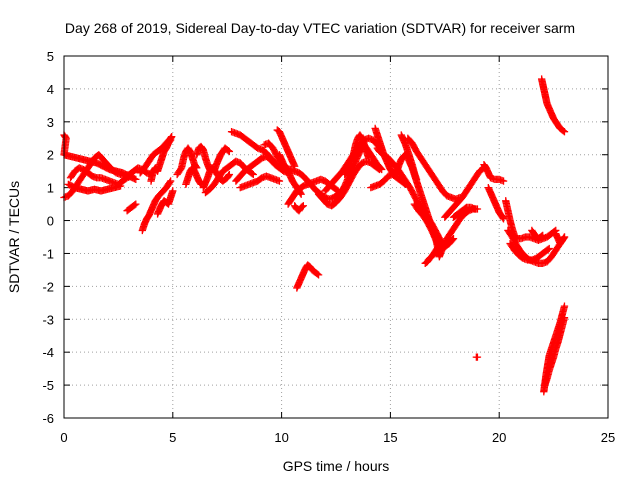 This screenshot has width=640, height=480. What do you see at coordinates (313, 191) in the screenshot?
I see `series-t21` at bounding box center [313, 191].